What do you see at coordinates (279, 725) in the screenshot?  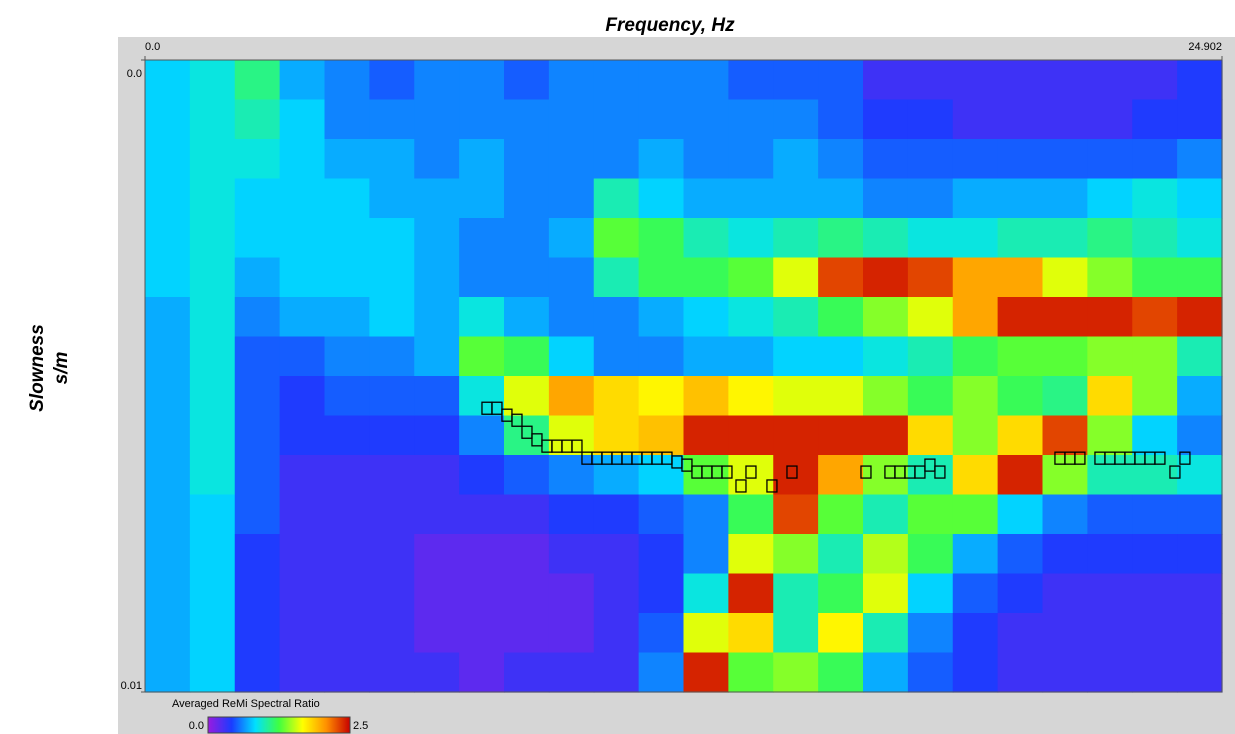 I see `colorbar` at bounding box center [279, 725].